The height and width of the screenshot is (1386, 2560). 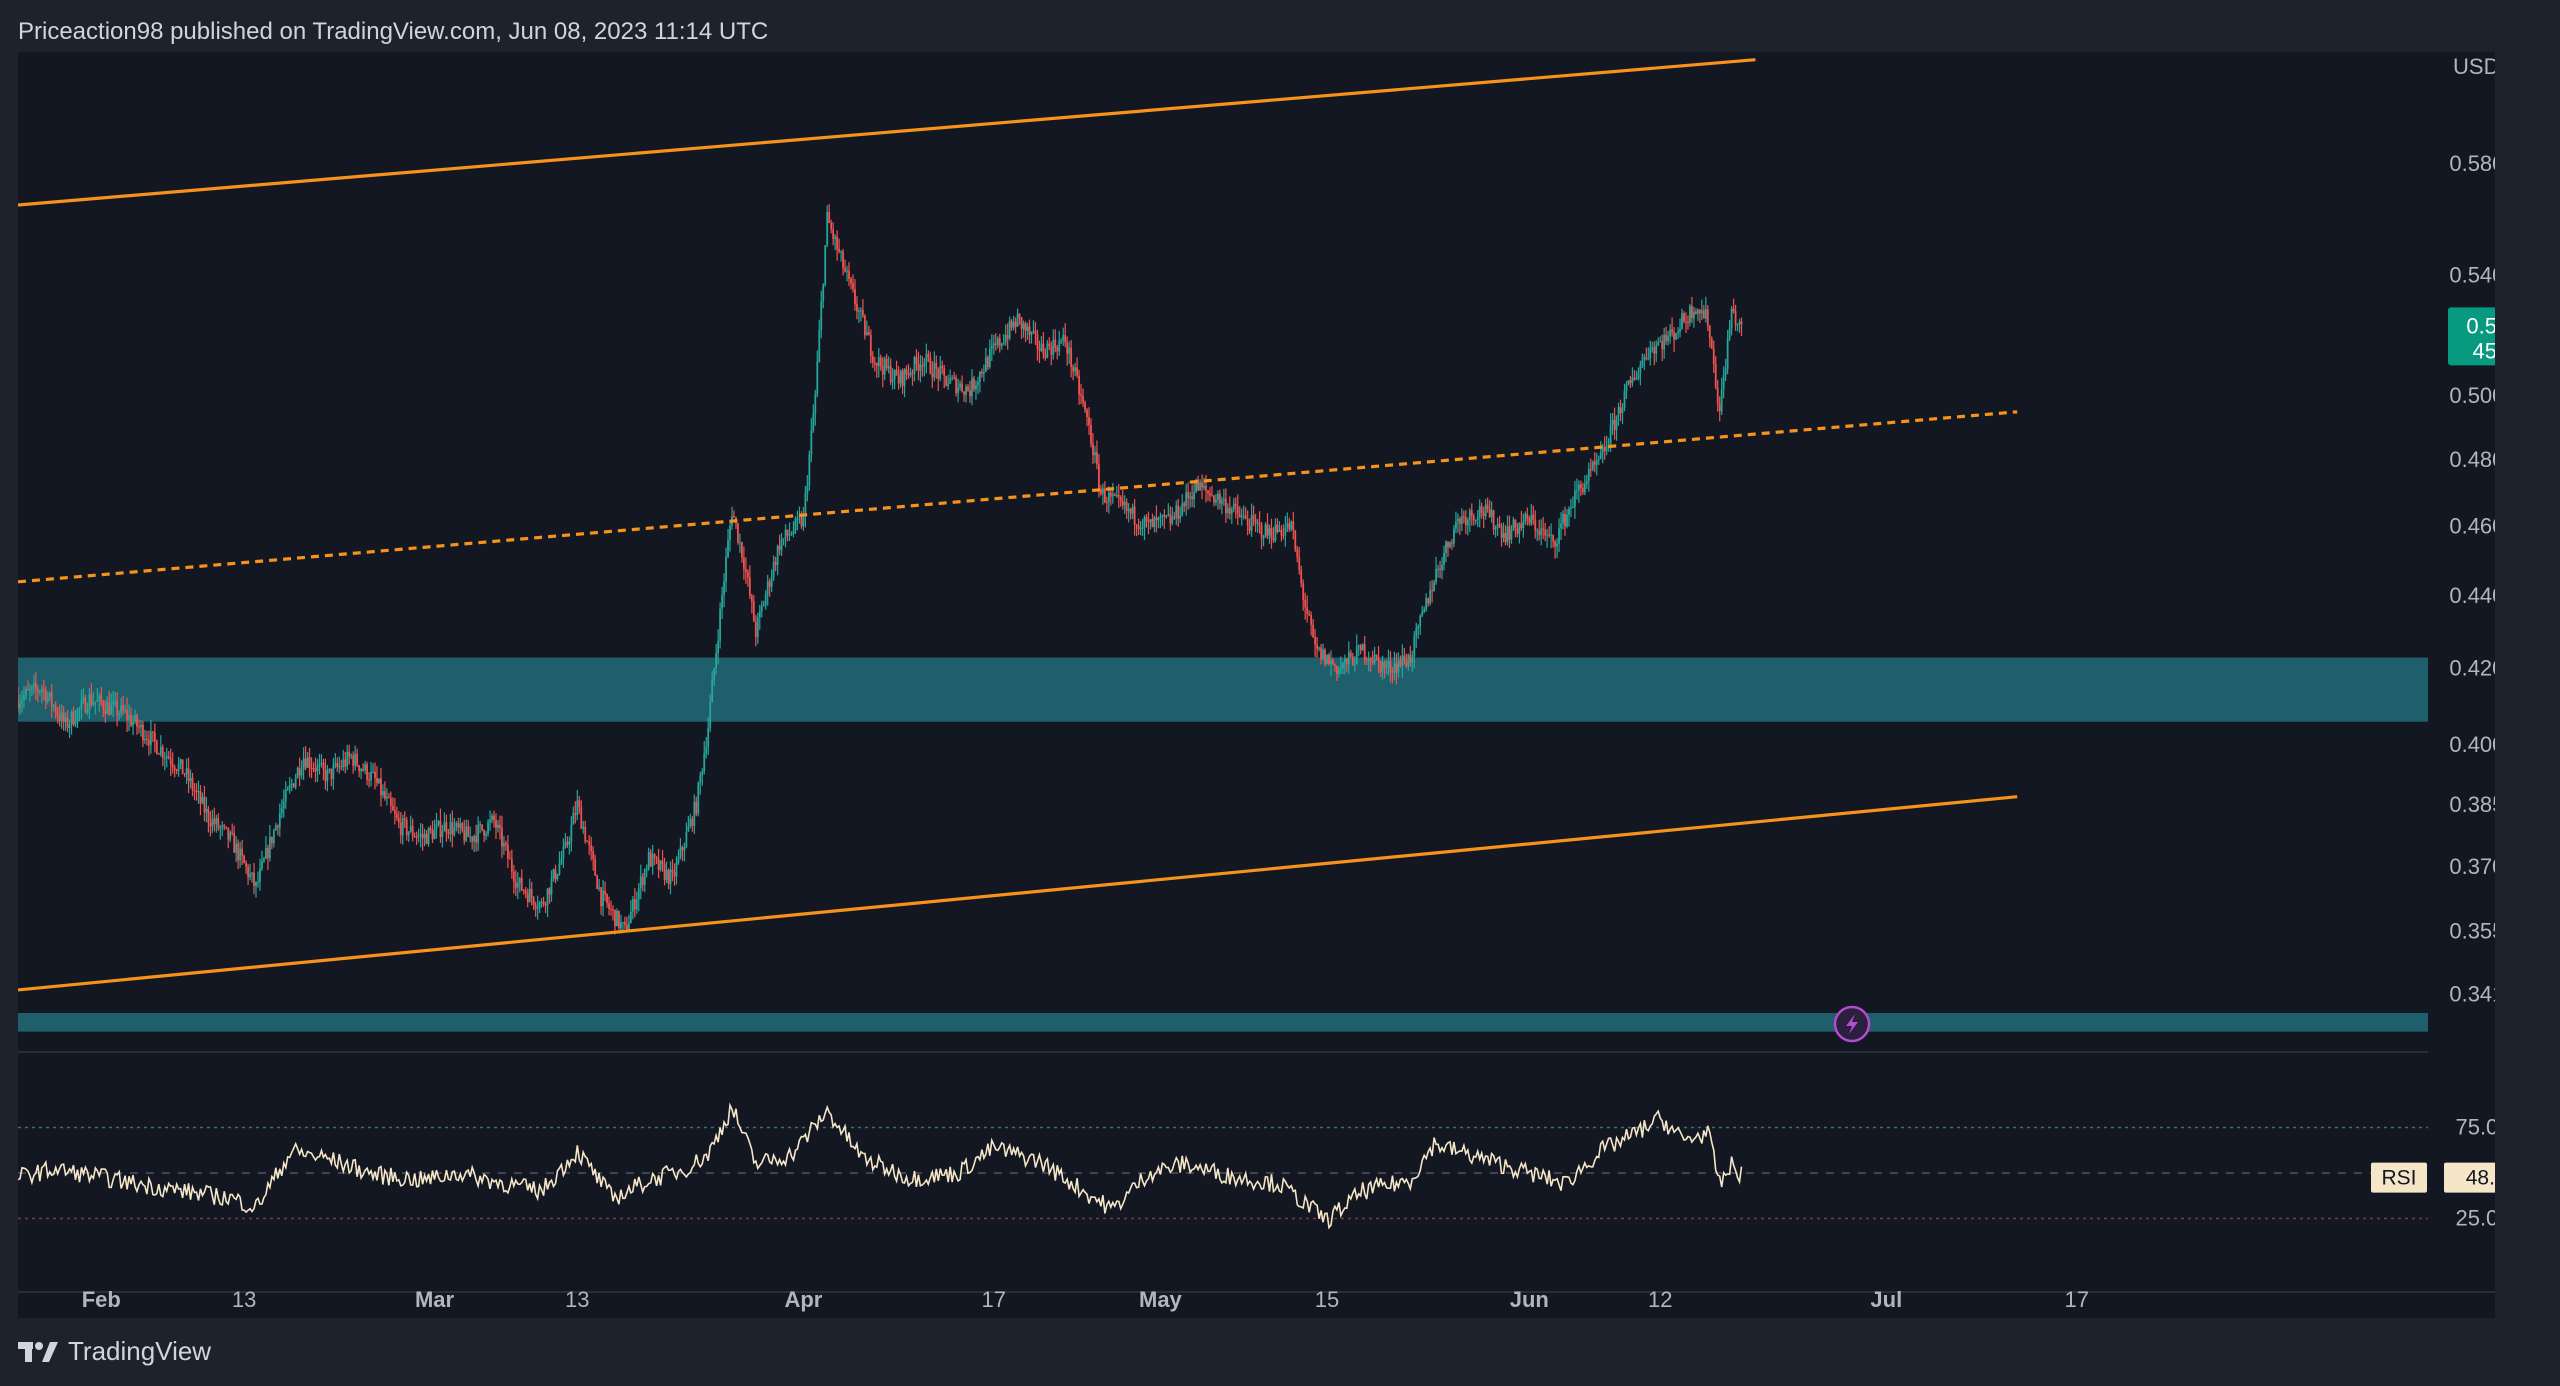 What do you see at coordinates (1256, 1299) in the screenshot?
I see `time-axis: Feb 13 Mar 13 Apr 17 May 15 Jun 12 Jul 17` at bounding box center [1256, 1299].